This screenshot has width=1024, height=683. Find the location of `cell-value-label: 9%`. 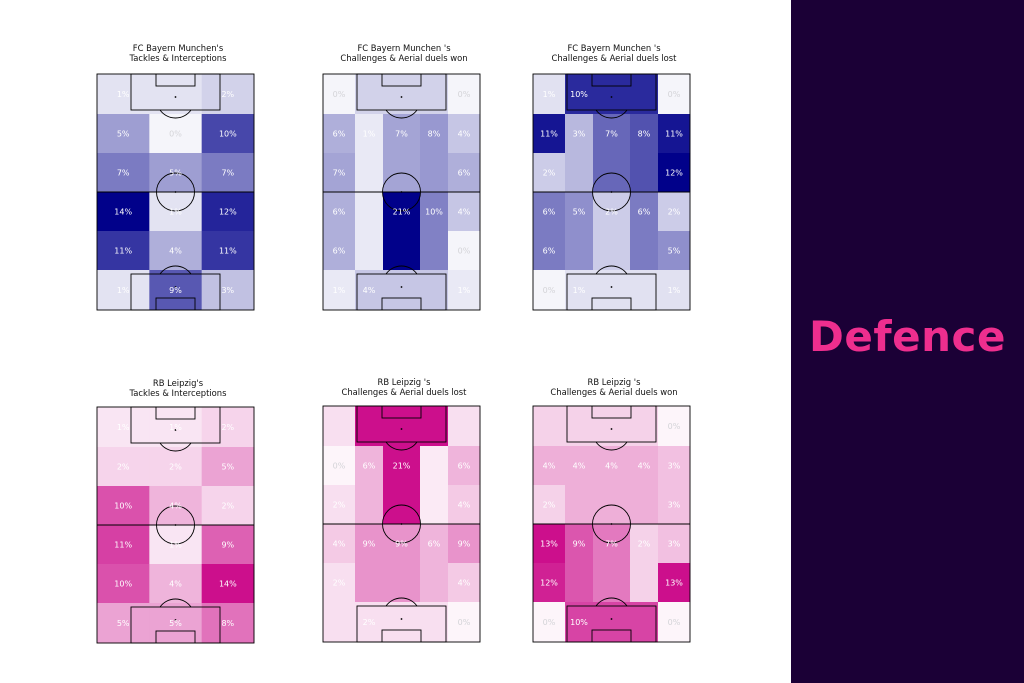

cell-value-label: 9% is located at coordinates (464, 544).